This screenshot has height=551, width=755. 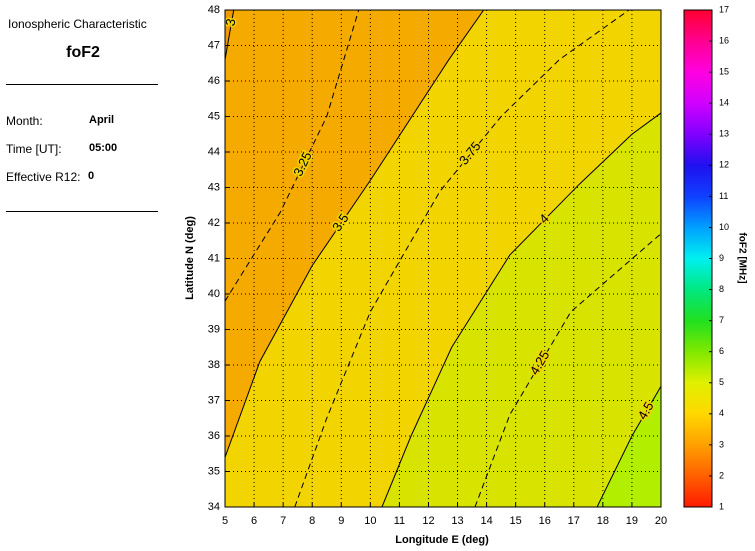 What do you see at coordinates (214, 507) in the screenshot?
I see `y-tick-label: 34` at bounding box center [214, 507].